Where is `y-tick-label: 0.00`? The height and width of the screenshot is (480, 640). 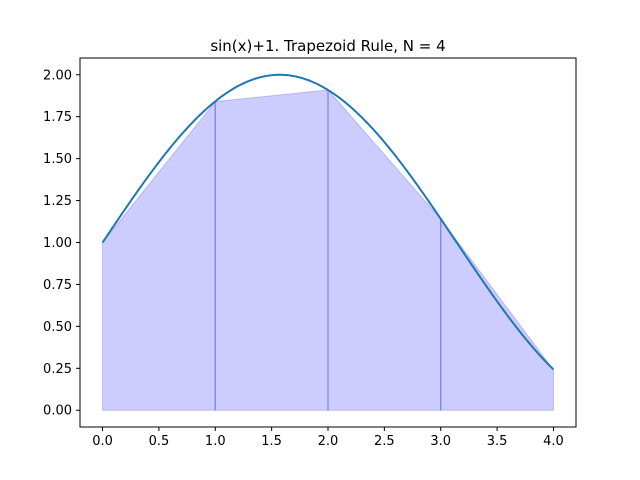 y-tick-label: 0.00 is located at coordinates (57, 411).